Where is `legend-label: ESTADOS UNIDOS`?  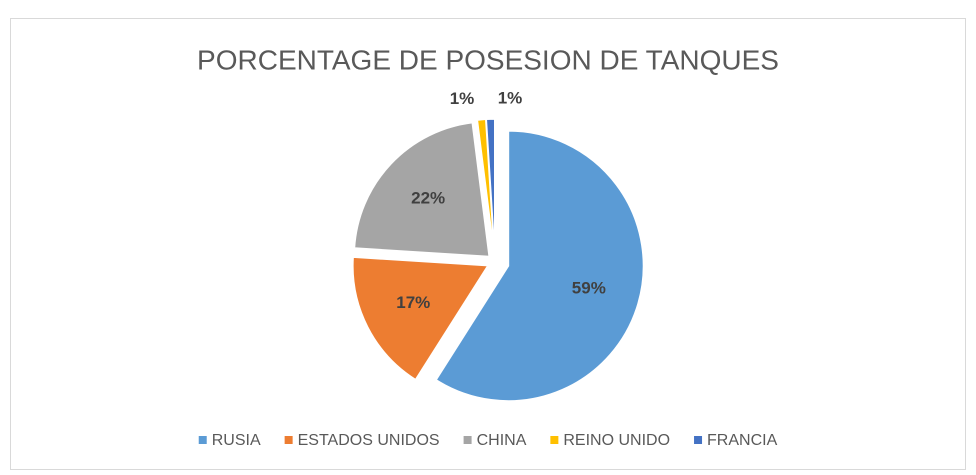
legend-label: ESTADOS UNIDOS is located at coordinates (369, 440).